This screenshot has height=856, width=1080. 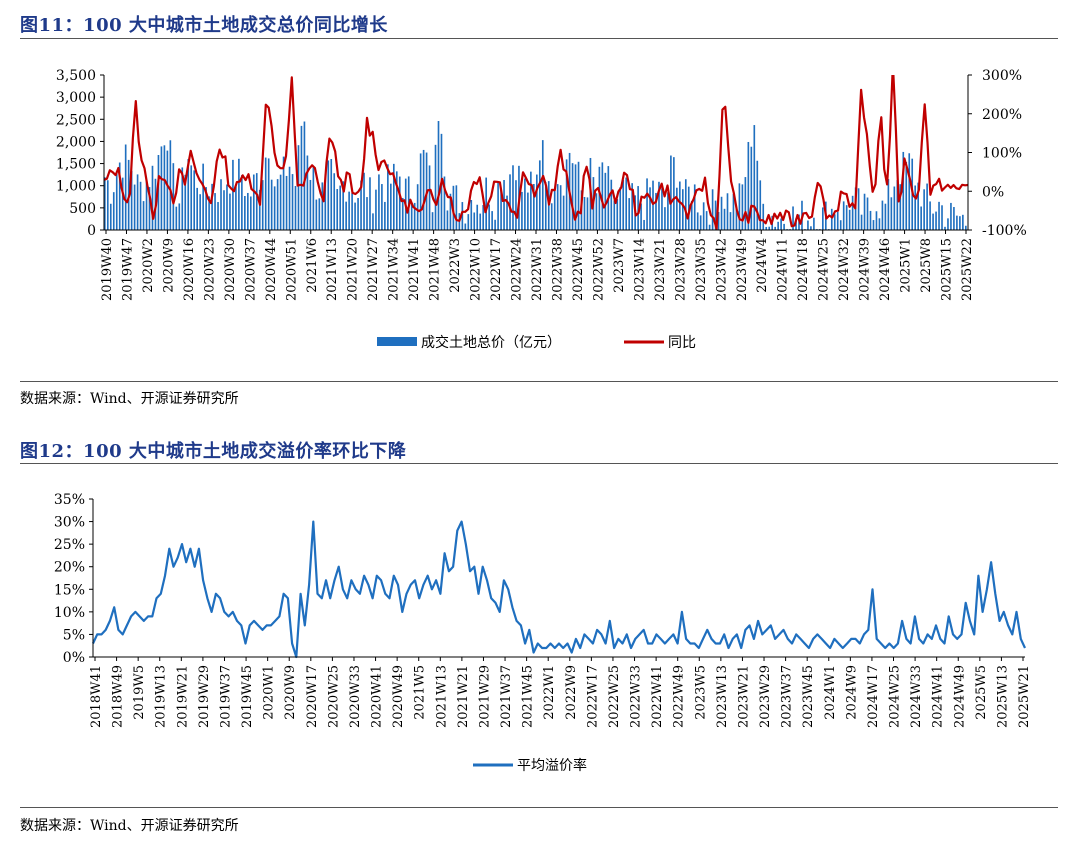 What do you see at coordinates (484, 696) in the screenshot?
I see `x-tick-label: 2021W29` at bounding box center [484, 696].